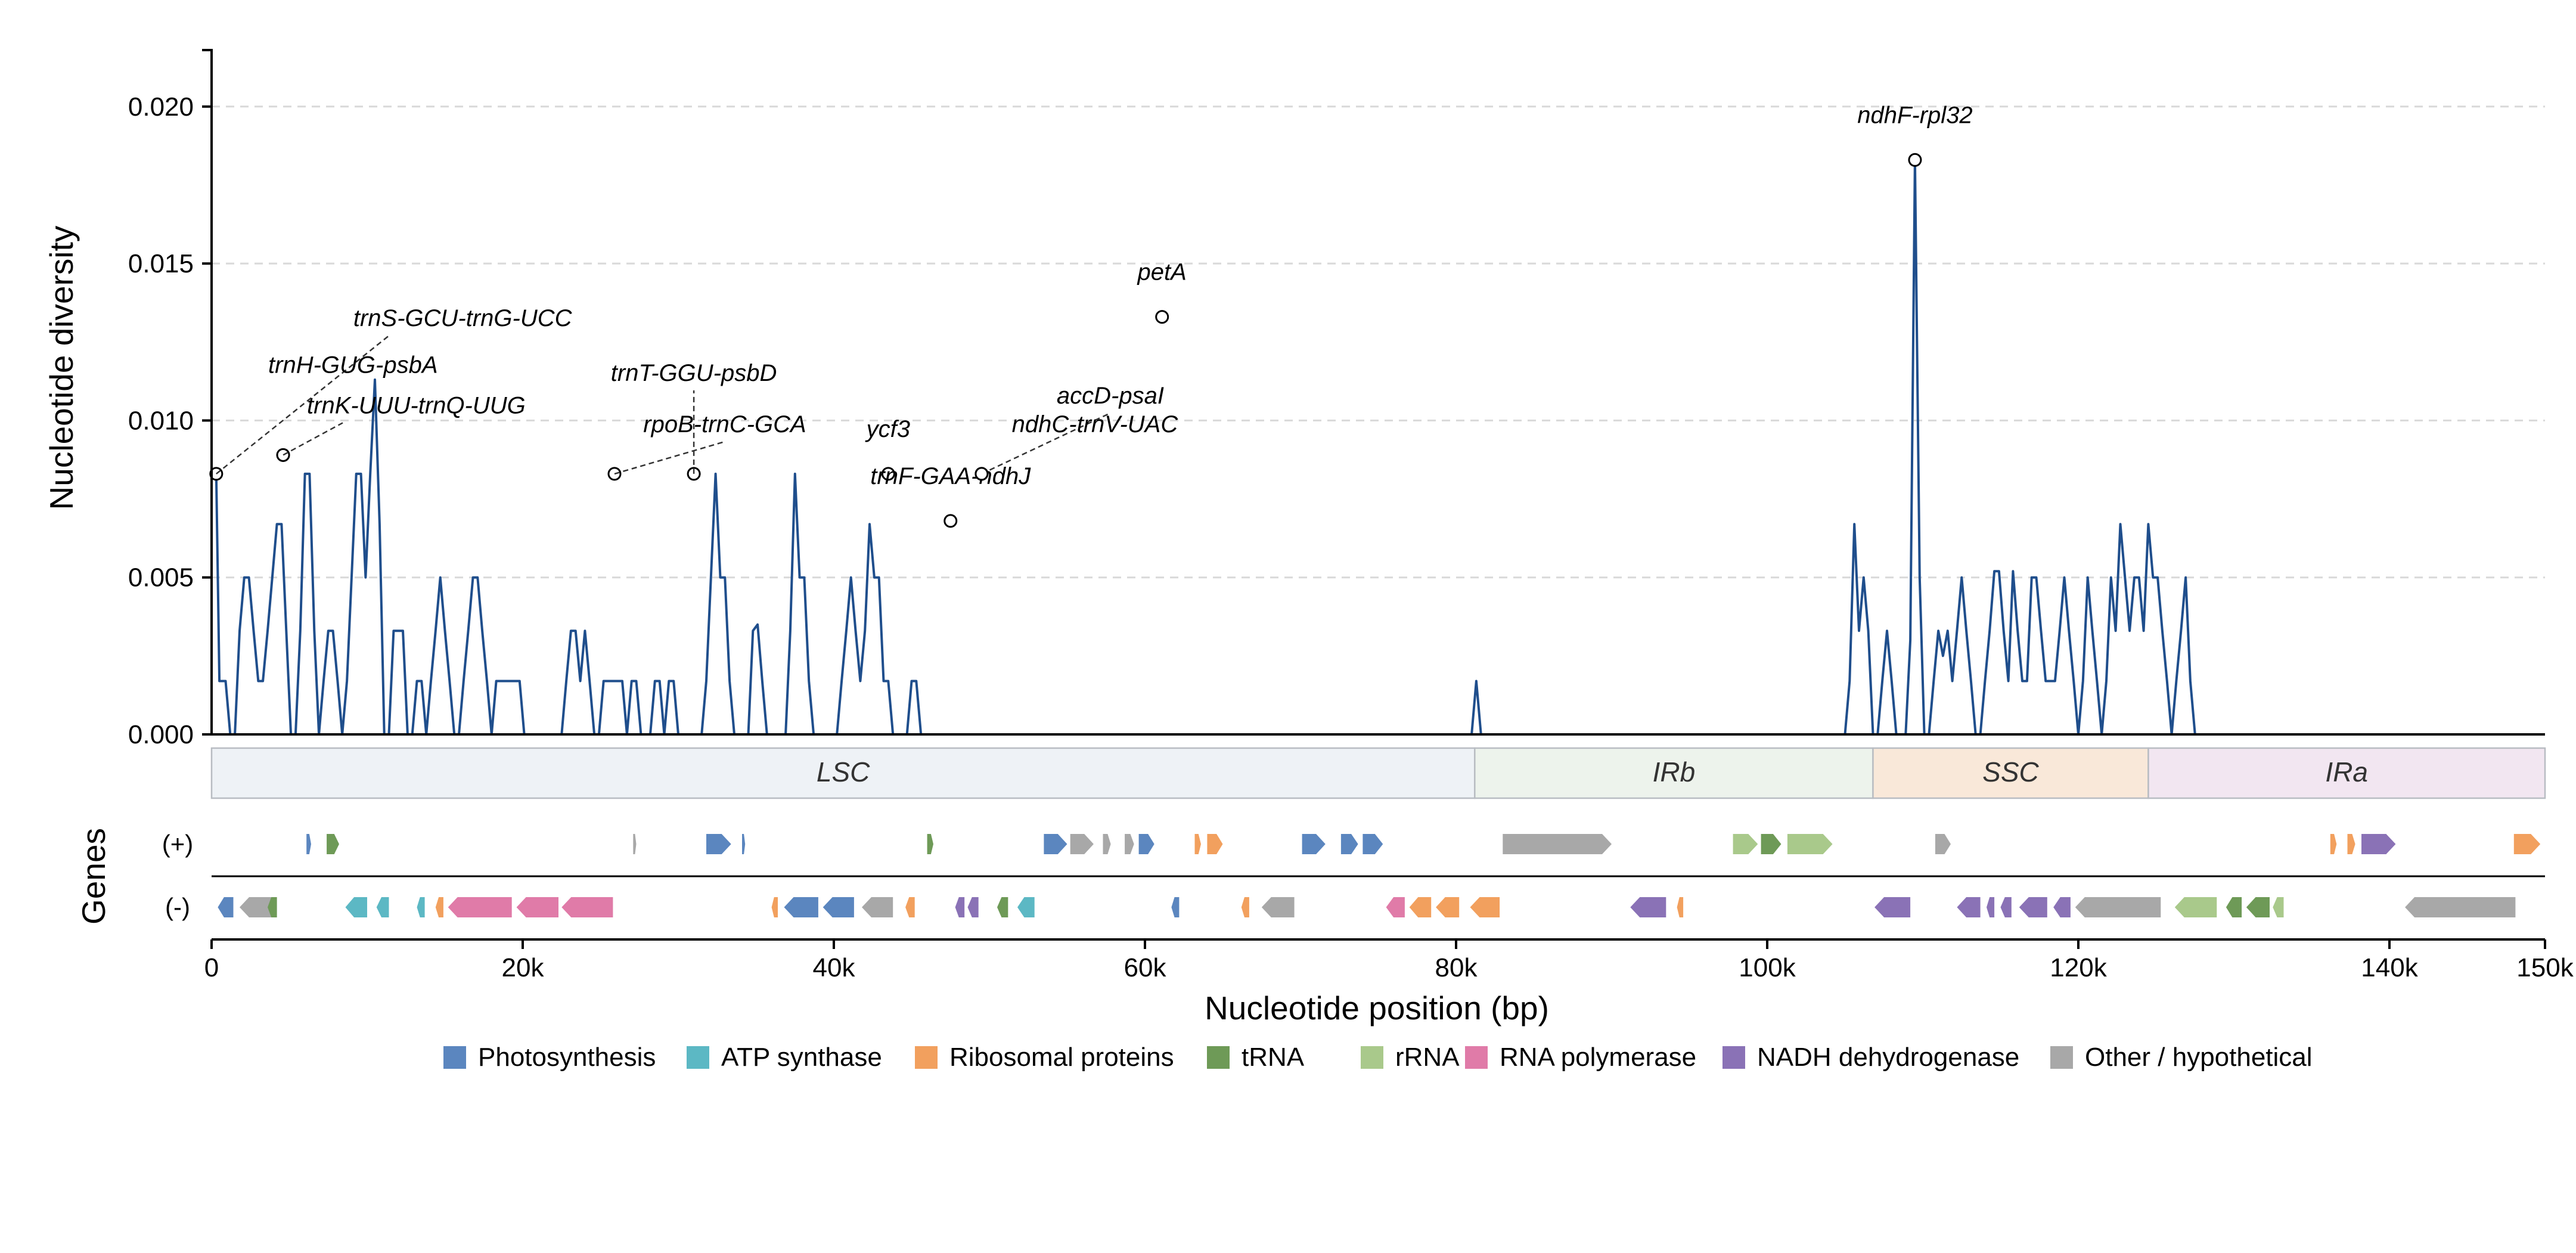 This screenshot has height=1253, width=2576. I want to click on peak-label: trnF-GAA-ndhJ, so click(951, 476).